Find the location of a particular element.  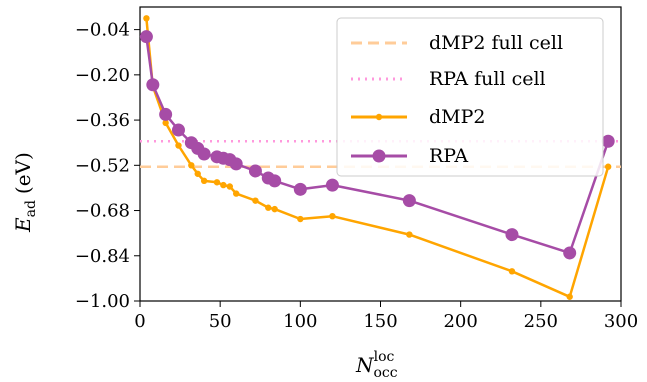

legend-label-rpa: RPA is located at coordinates (448, 156).